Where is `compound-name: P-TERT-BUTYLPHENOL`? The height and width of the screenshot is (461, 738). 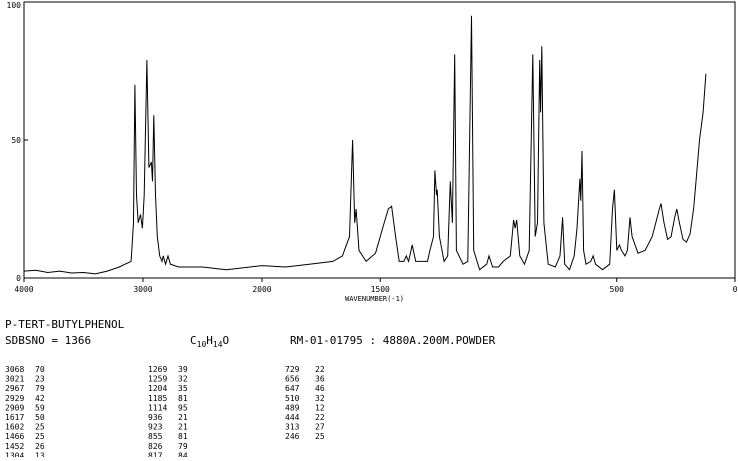 compound-name: P-TERT-BUTYLPHENOL is located at coordinates (65, 324).